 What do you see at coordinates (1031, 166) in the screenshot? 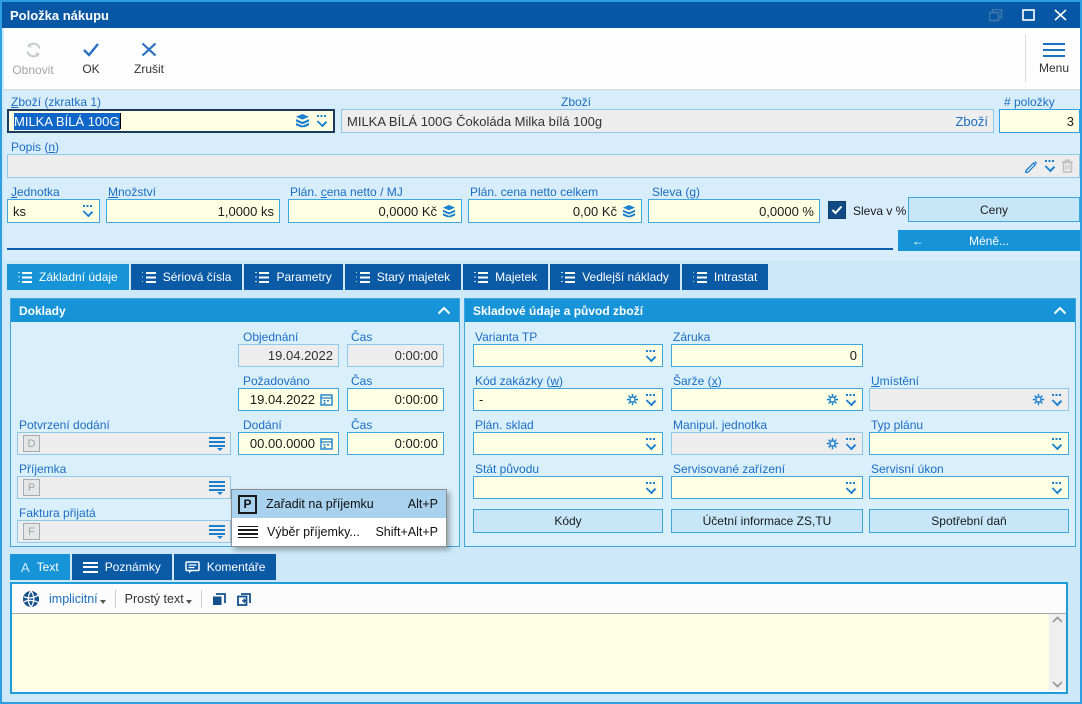
I see `edit-pencil-icon` at bounding box center [1031, 166].